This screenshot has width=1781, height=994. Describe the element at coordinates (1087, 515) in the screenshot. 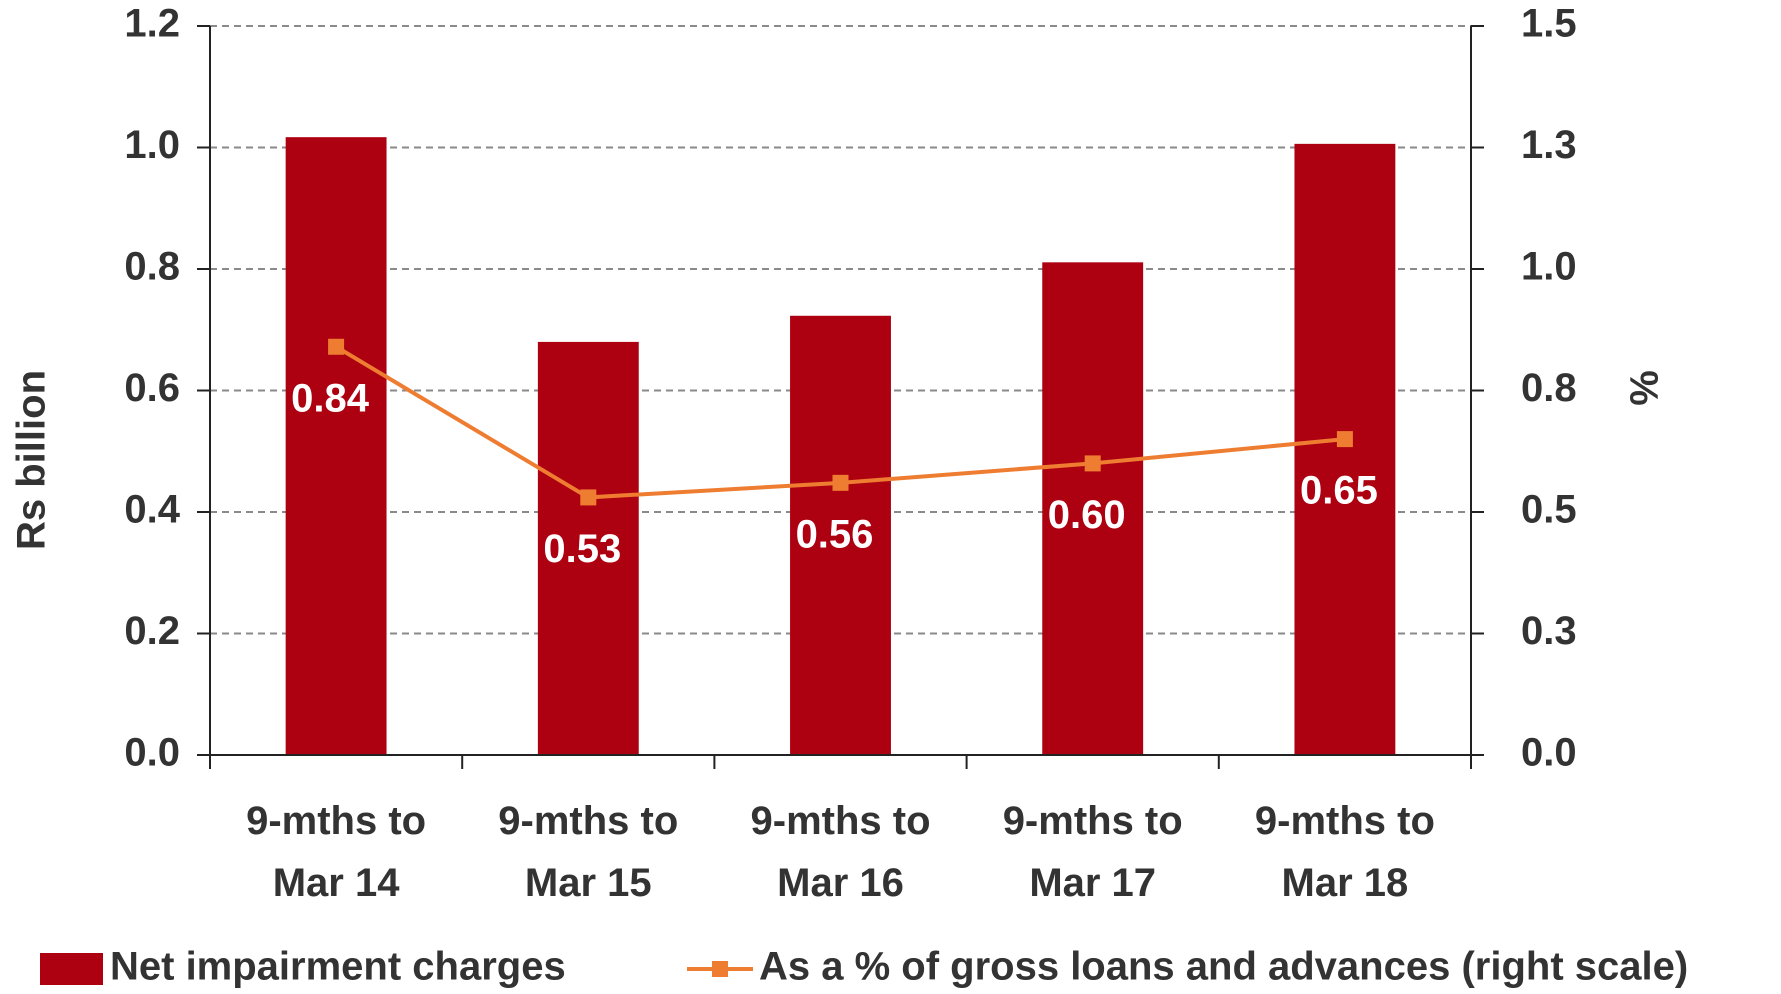

I see `data-label: 0.60` at that location.